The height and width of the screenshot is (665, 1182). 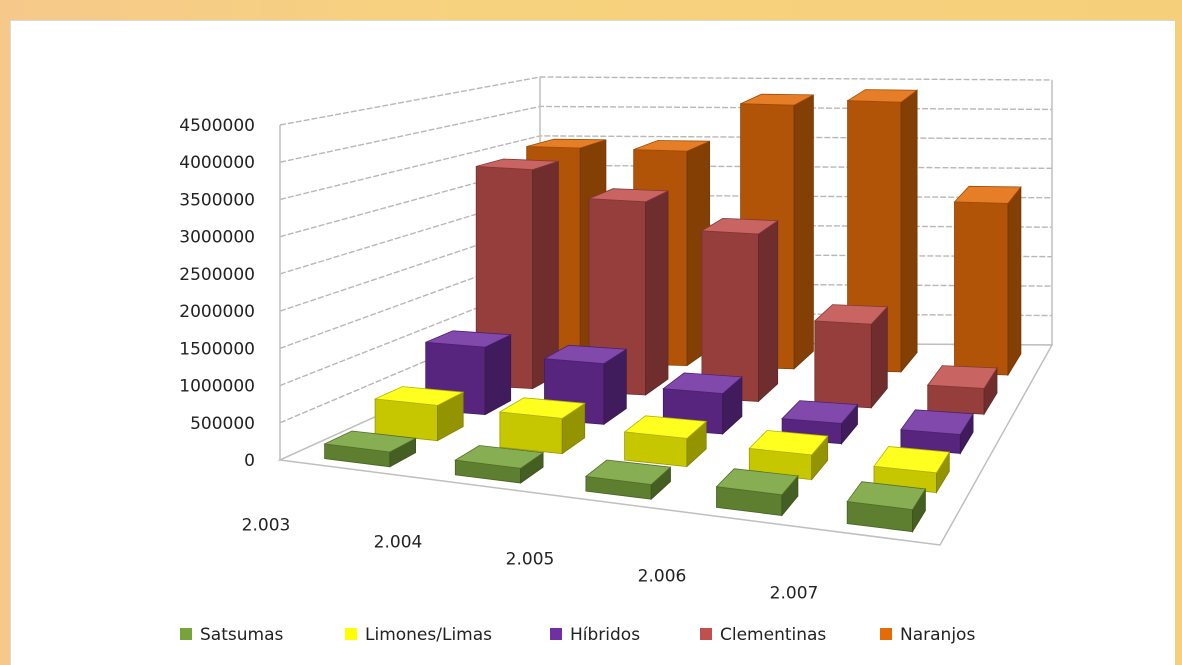 I want to click on legend-item: Naranjos, so click(x=927, y=635).